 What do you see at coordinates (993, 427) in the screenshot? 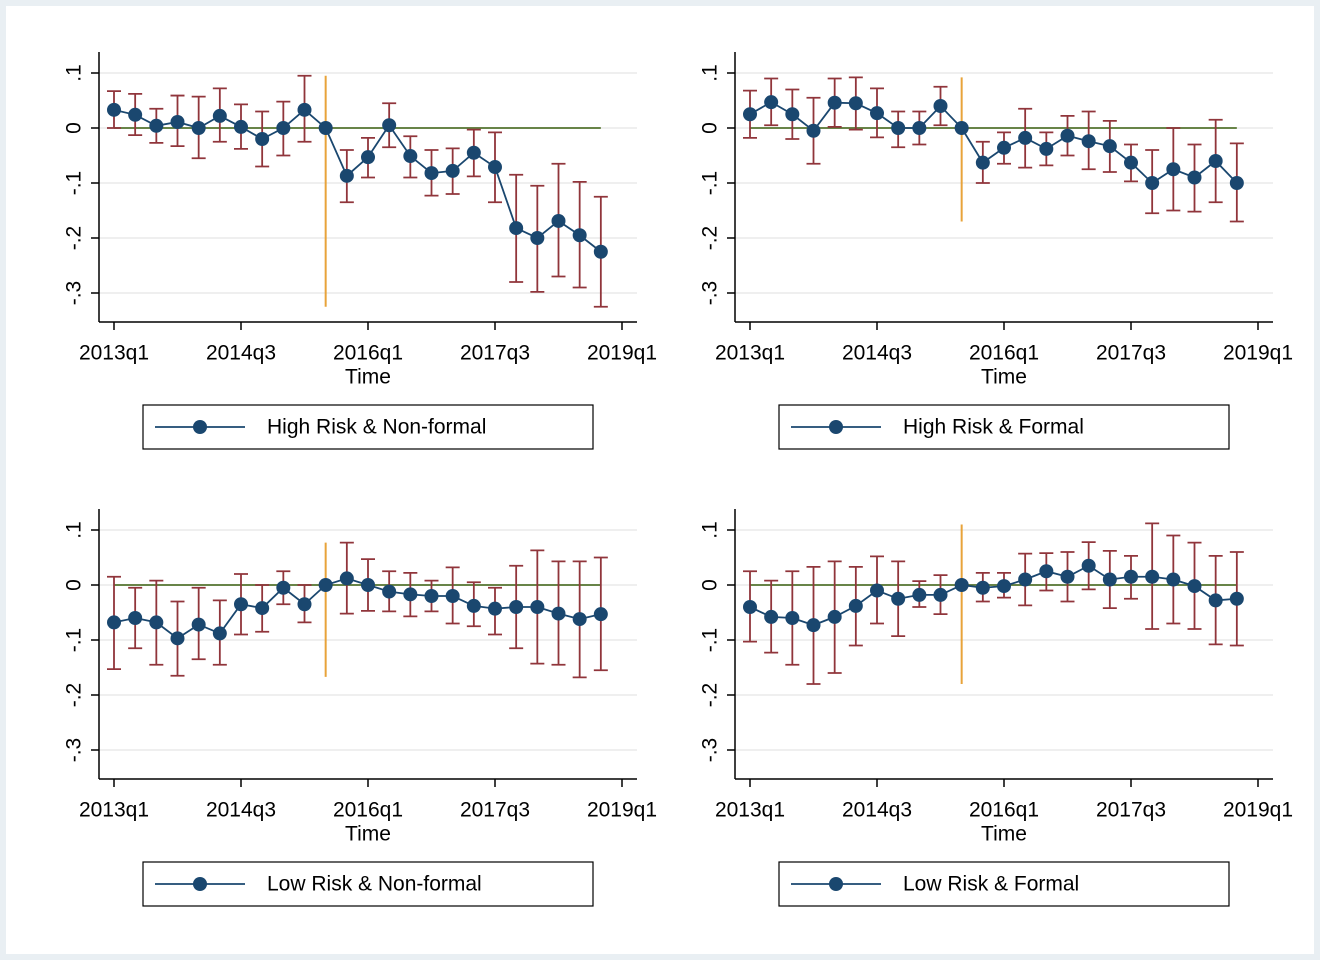
I see `legend-label: High Risk & Formal` at bounding box center [993, 427].